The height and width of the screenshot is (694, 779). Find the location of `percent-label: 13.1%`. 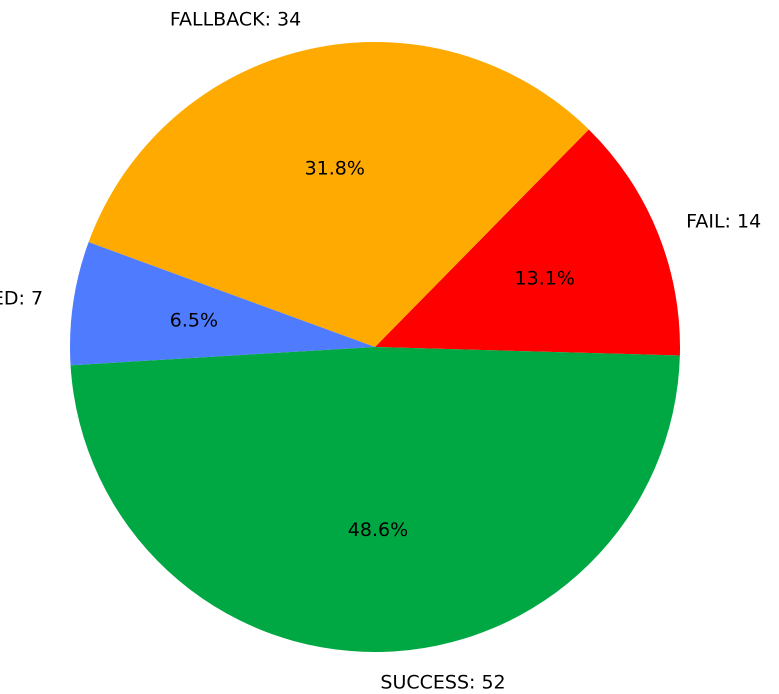

percent-label: 13.1% is located at coordinates (545, 279).